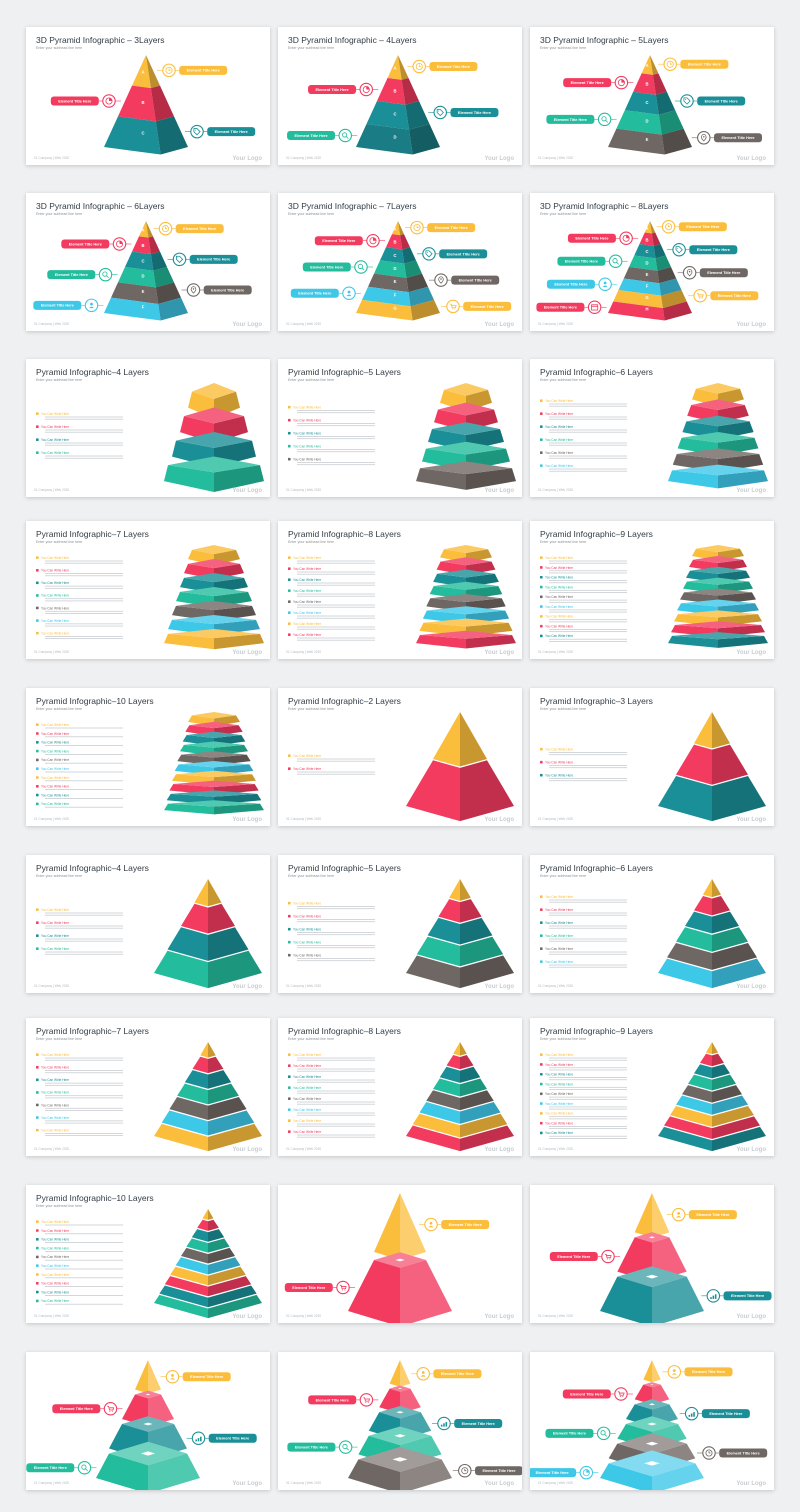  What do you see at coordinates (700, 296) in the screenshot?
I see `cart-icon` at bounding box center [700, 296].